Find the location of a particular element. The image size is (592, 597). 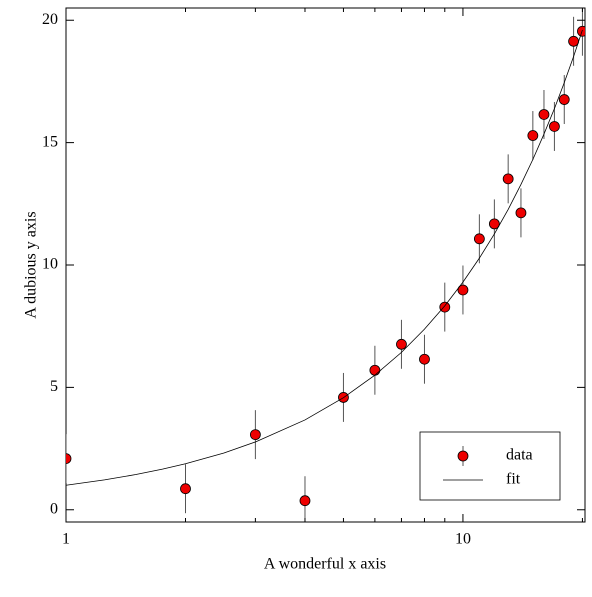

y-tick-label: 0 is located at coordinates (54, 508).